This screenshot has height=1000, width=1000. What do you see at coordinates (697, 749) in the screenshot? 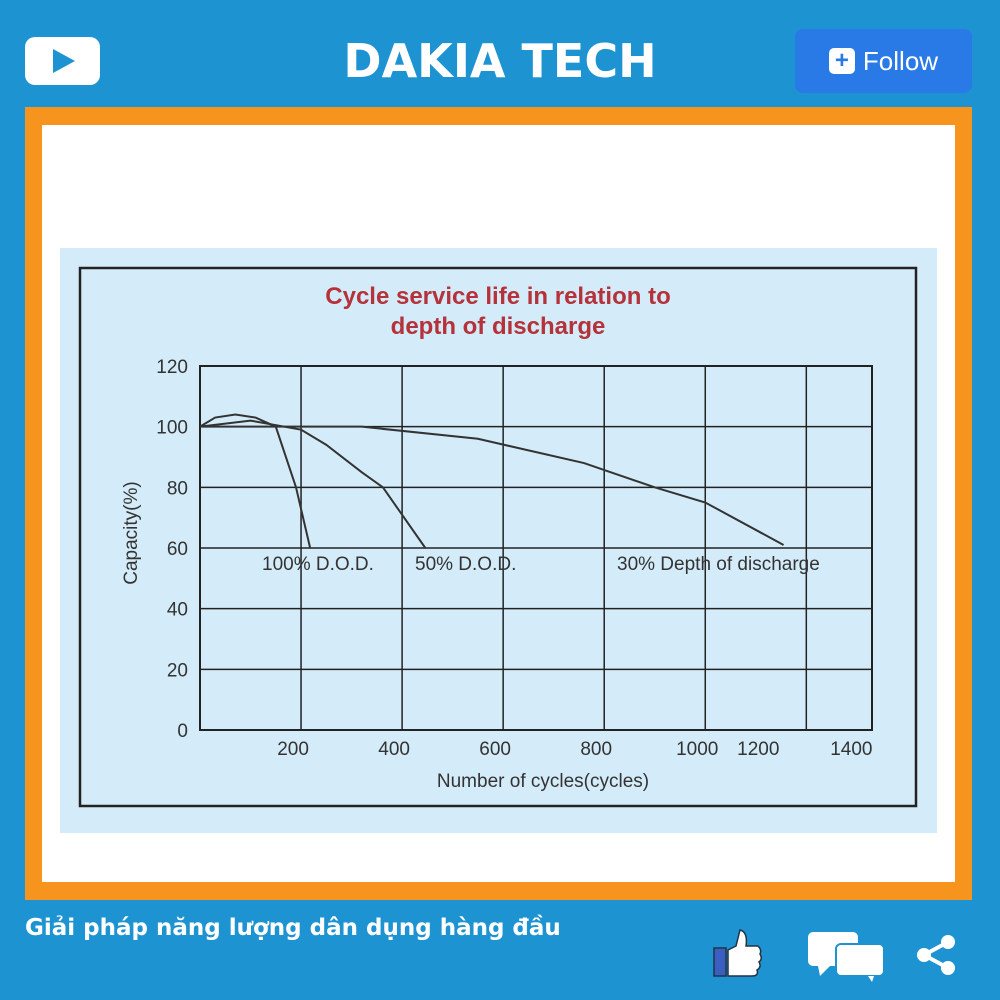
I see `x-tick-label: 1000` at bounding box center [697, 749].